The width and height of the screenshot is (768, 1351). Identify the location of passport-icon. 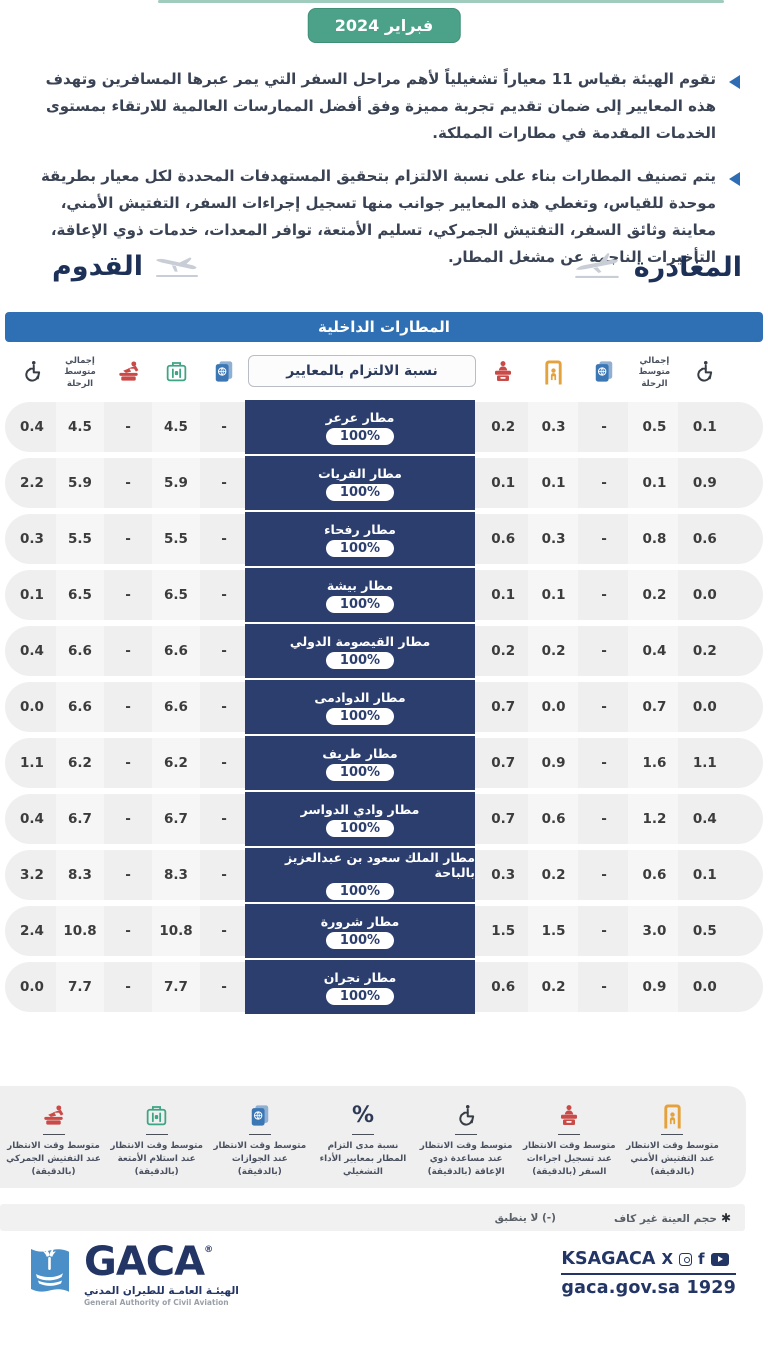
(224, 373).